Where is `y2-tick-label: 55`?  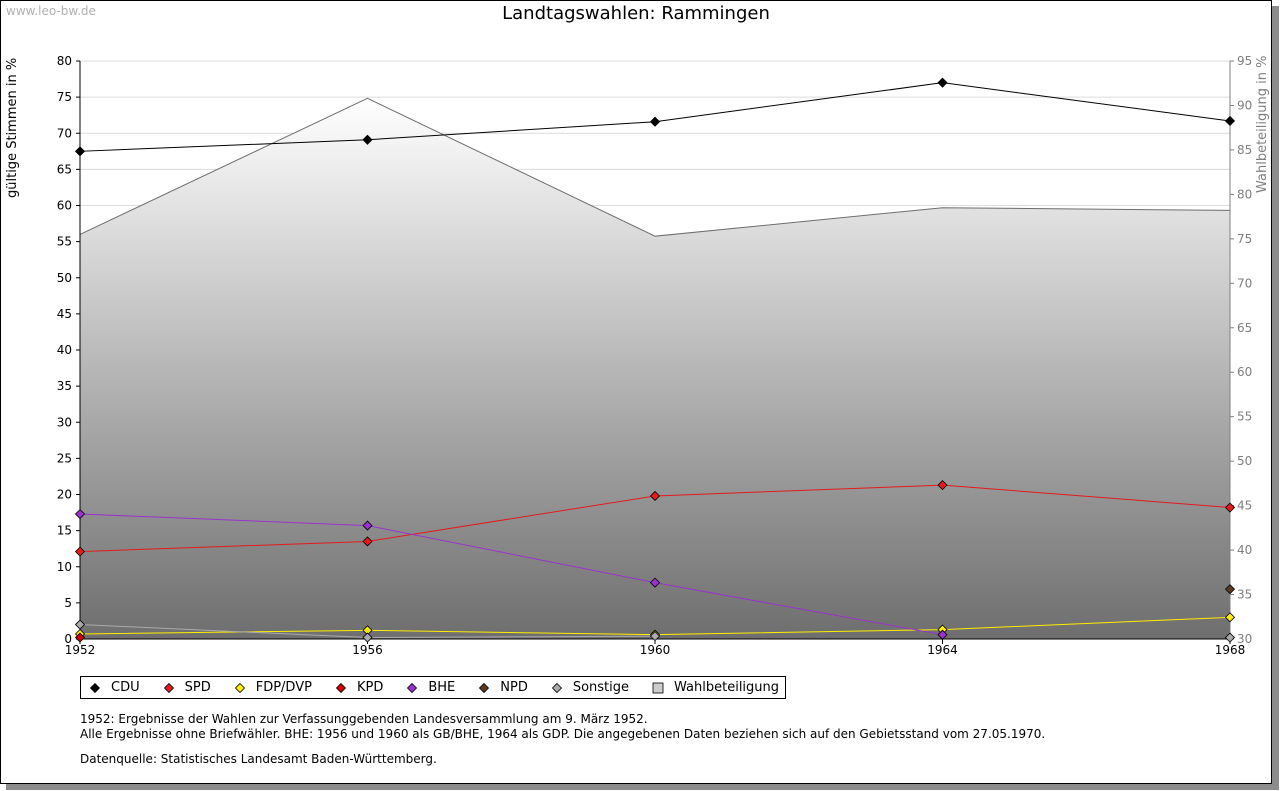 y2-tick-label: 55 is located at coordinates (1244, 417).